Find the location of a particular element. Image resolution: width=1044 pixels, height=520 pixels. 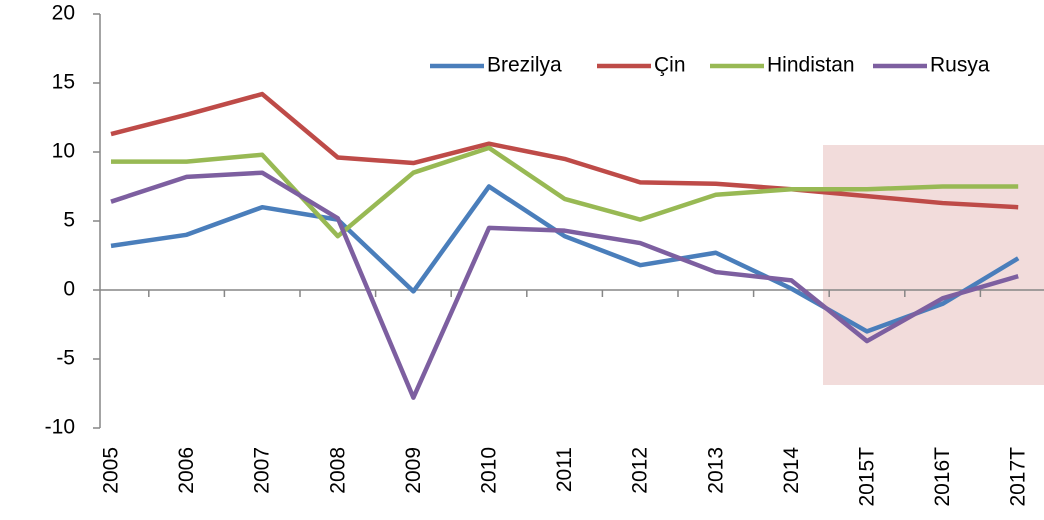

x-tick-label: 2016T is located at coordinates (942, 477).